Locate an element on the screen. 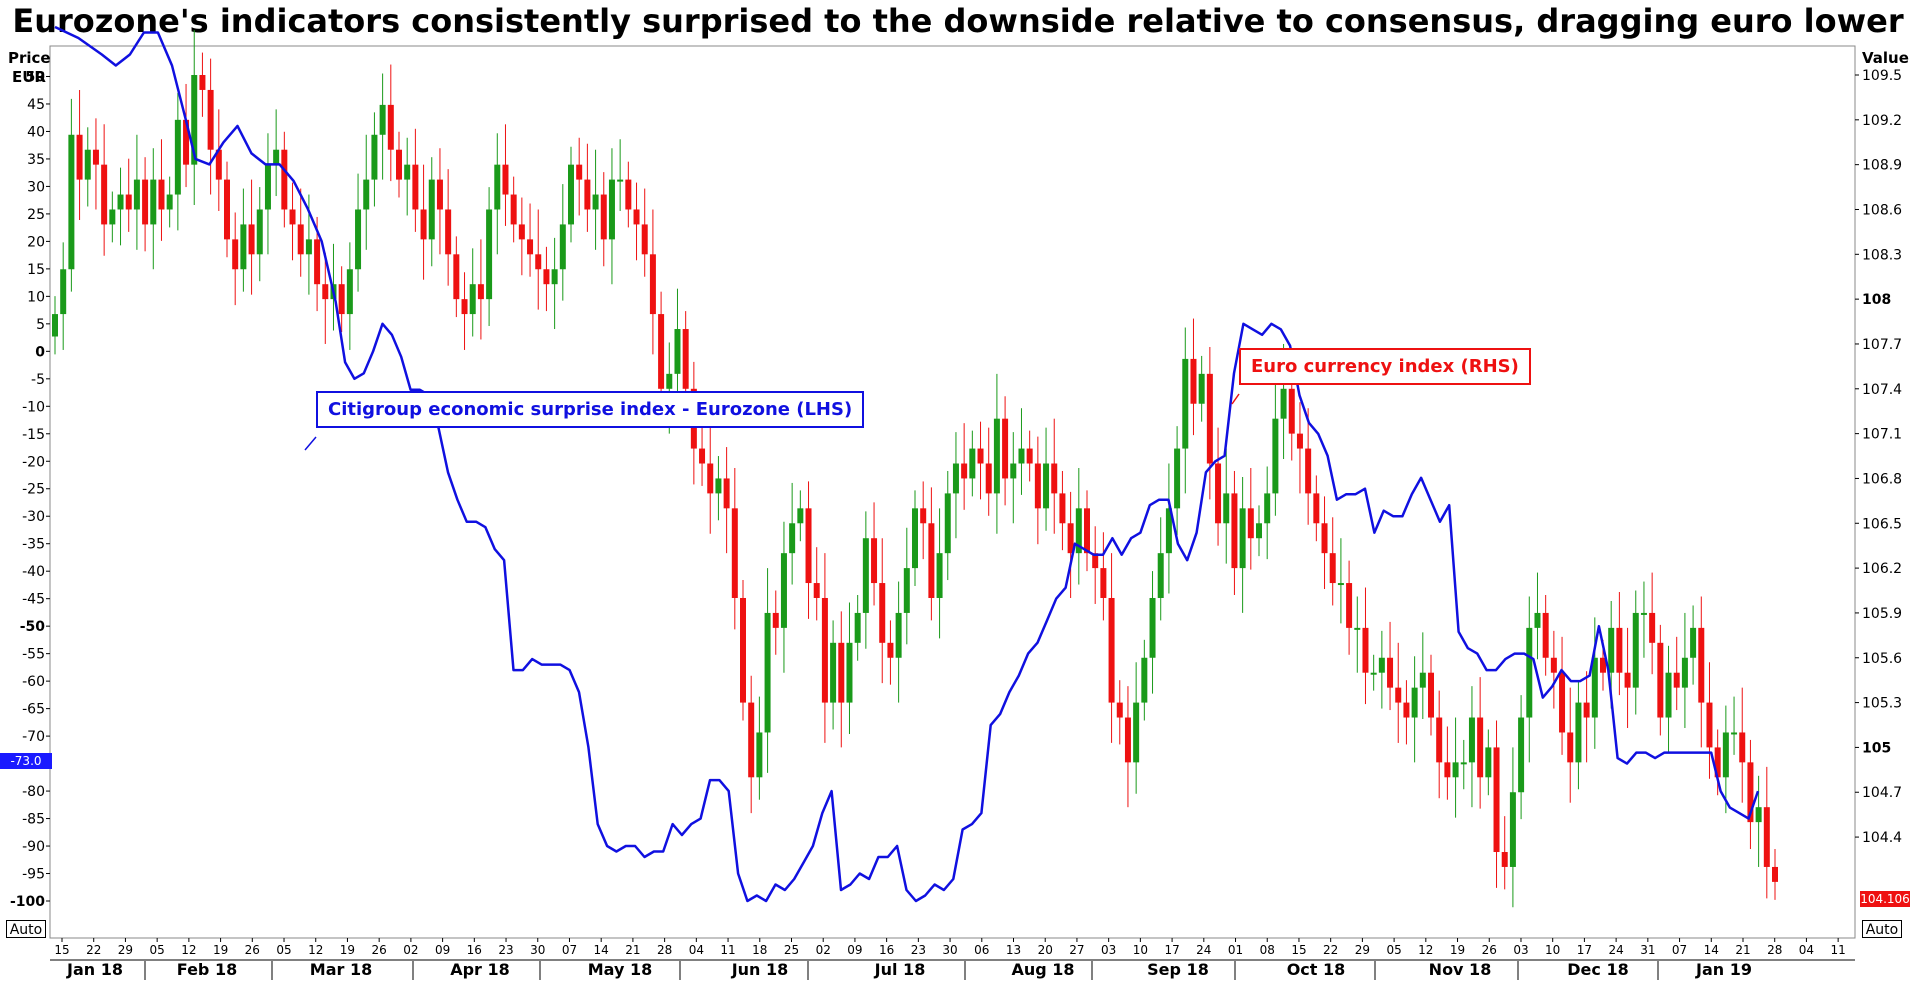 The width and height of the screenshot is (1916, 982). x-day-label: 28 is located at coordinates (664, 950).